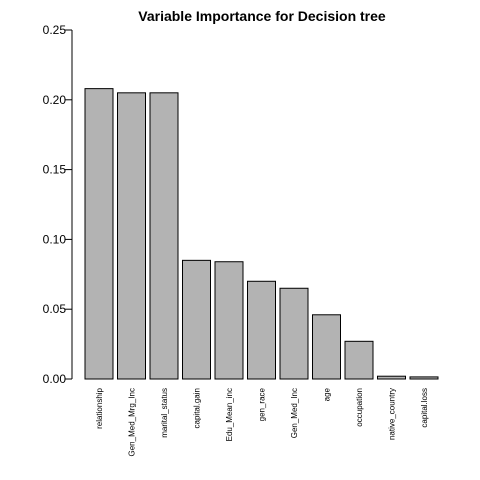  Describe the element at coordinates (55, 30) in the screenshot. I see `y-tick-label: 0.25` at that location.